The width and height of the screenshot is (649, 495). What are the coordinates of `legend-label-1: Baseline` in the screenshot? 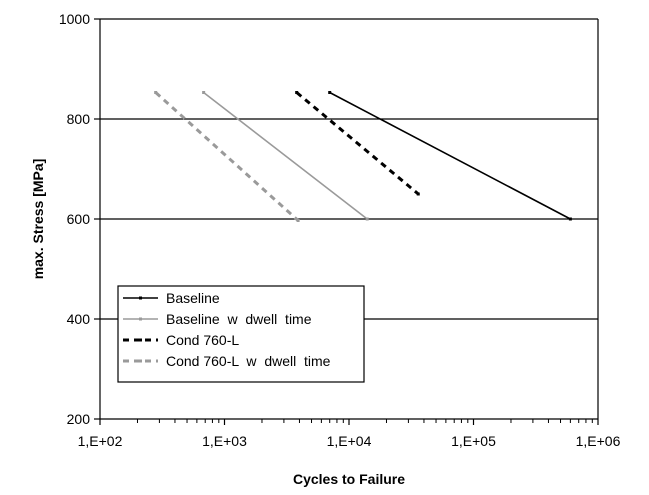 It's located at (193, 298).